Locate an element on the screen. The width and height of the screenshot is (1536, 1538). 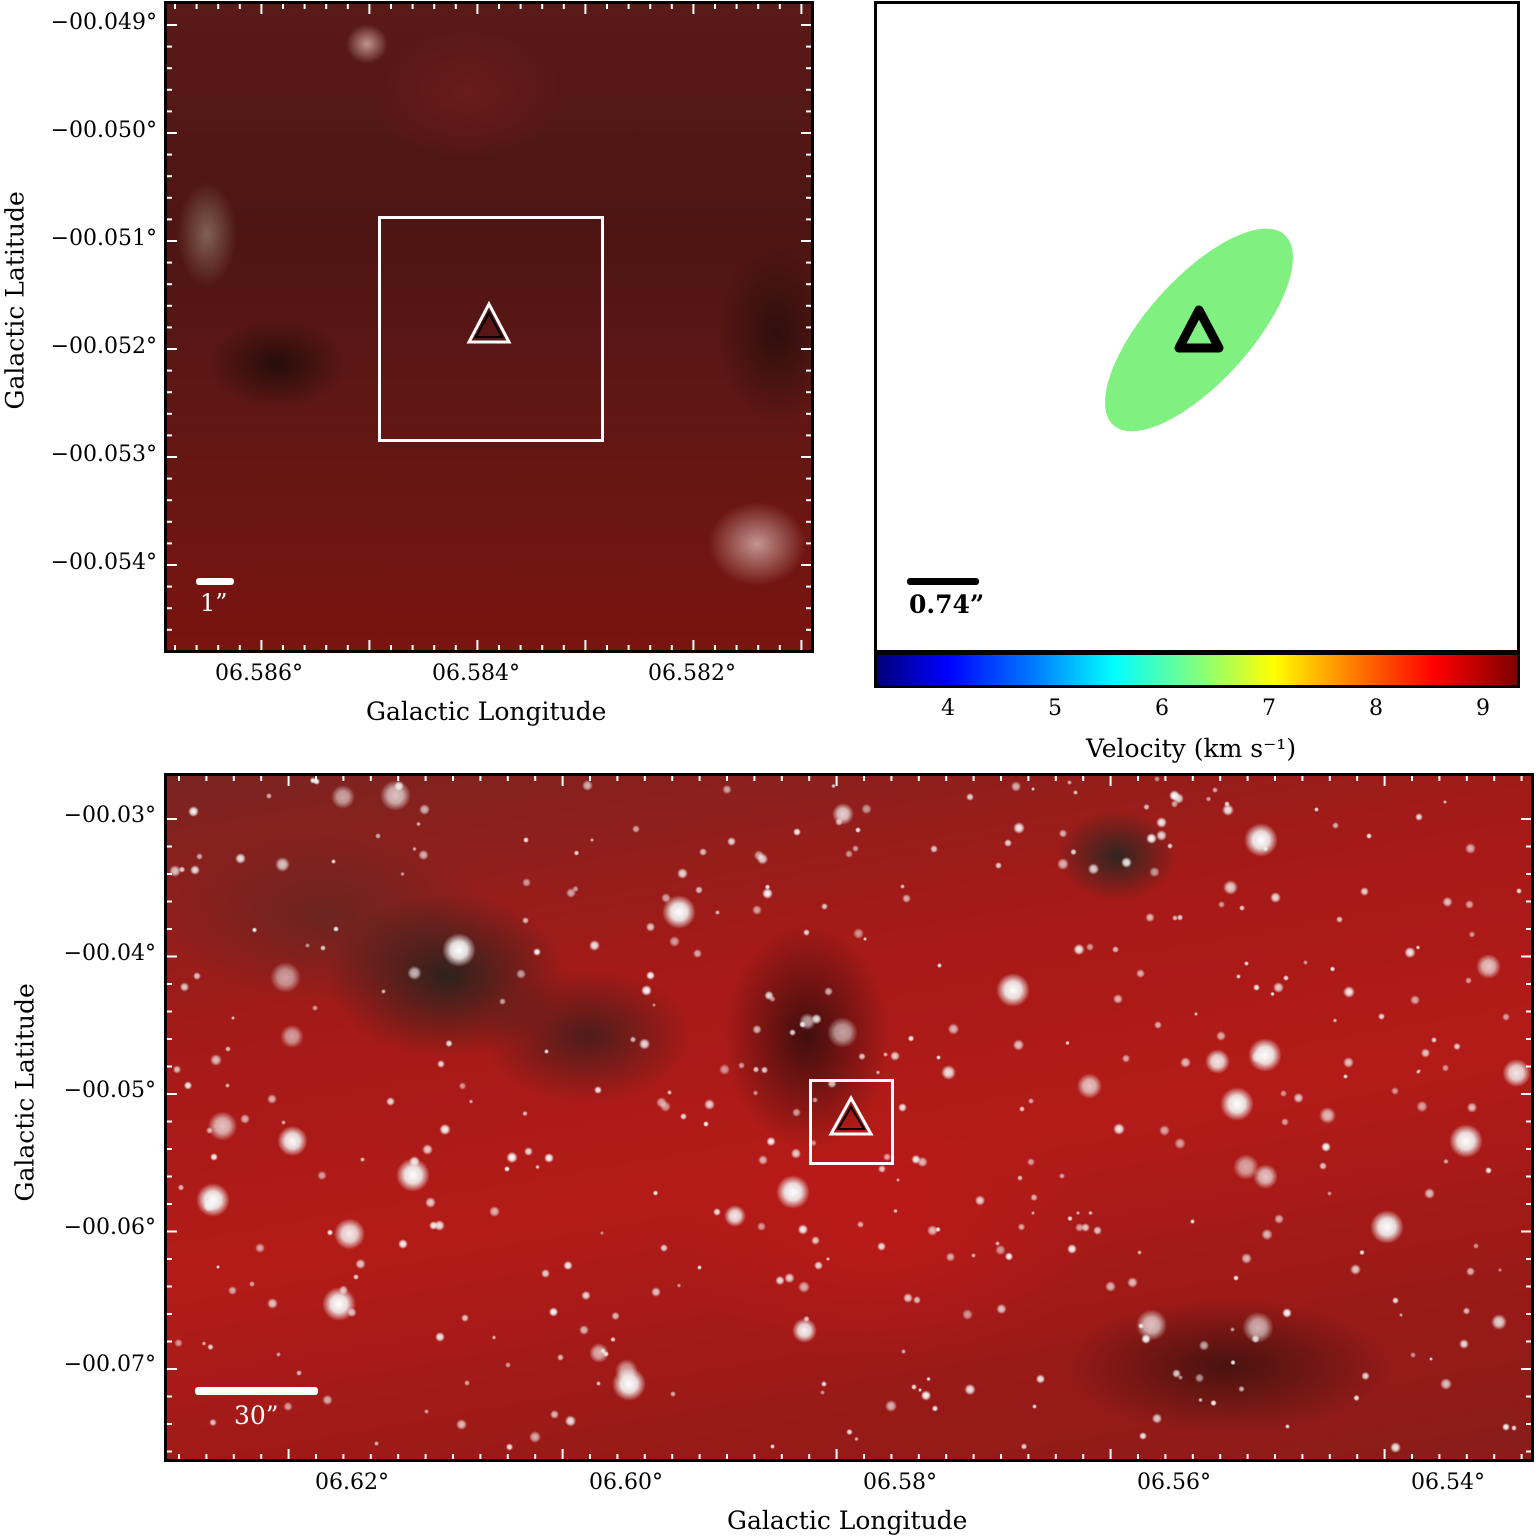
y-tick-label: −00.049° is located at coordinates (103, 22).